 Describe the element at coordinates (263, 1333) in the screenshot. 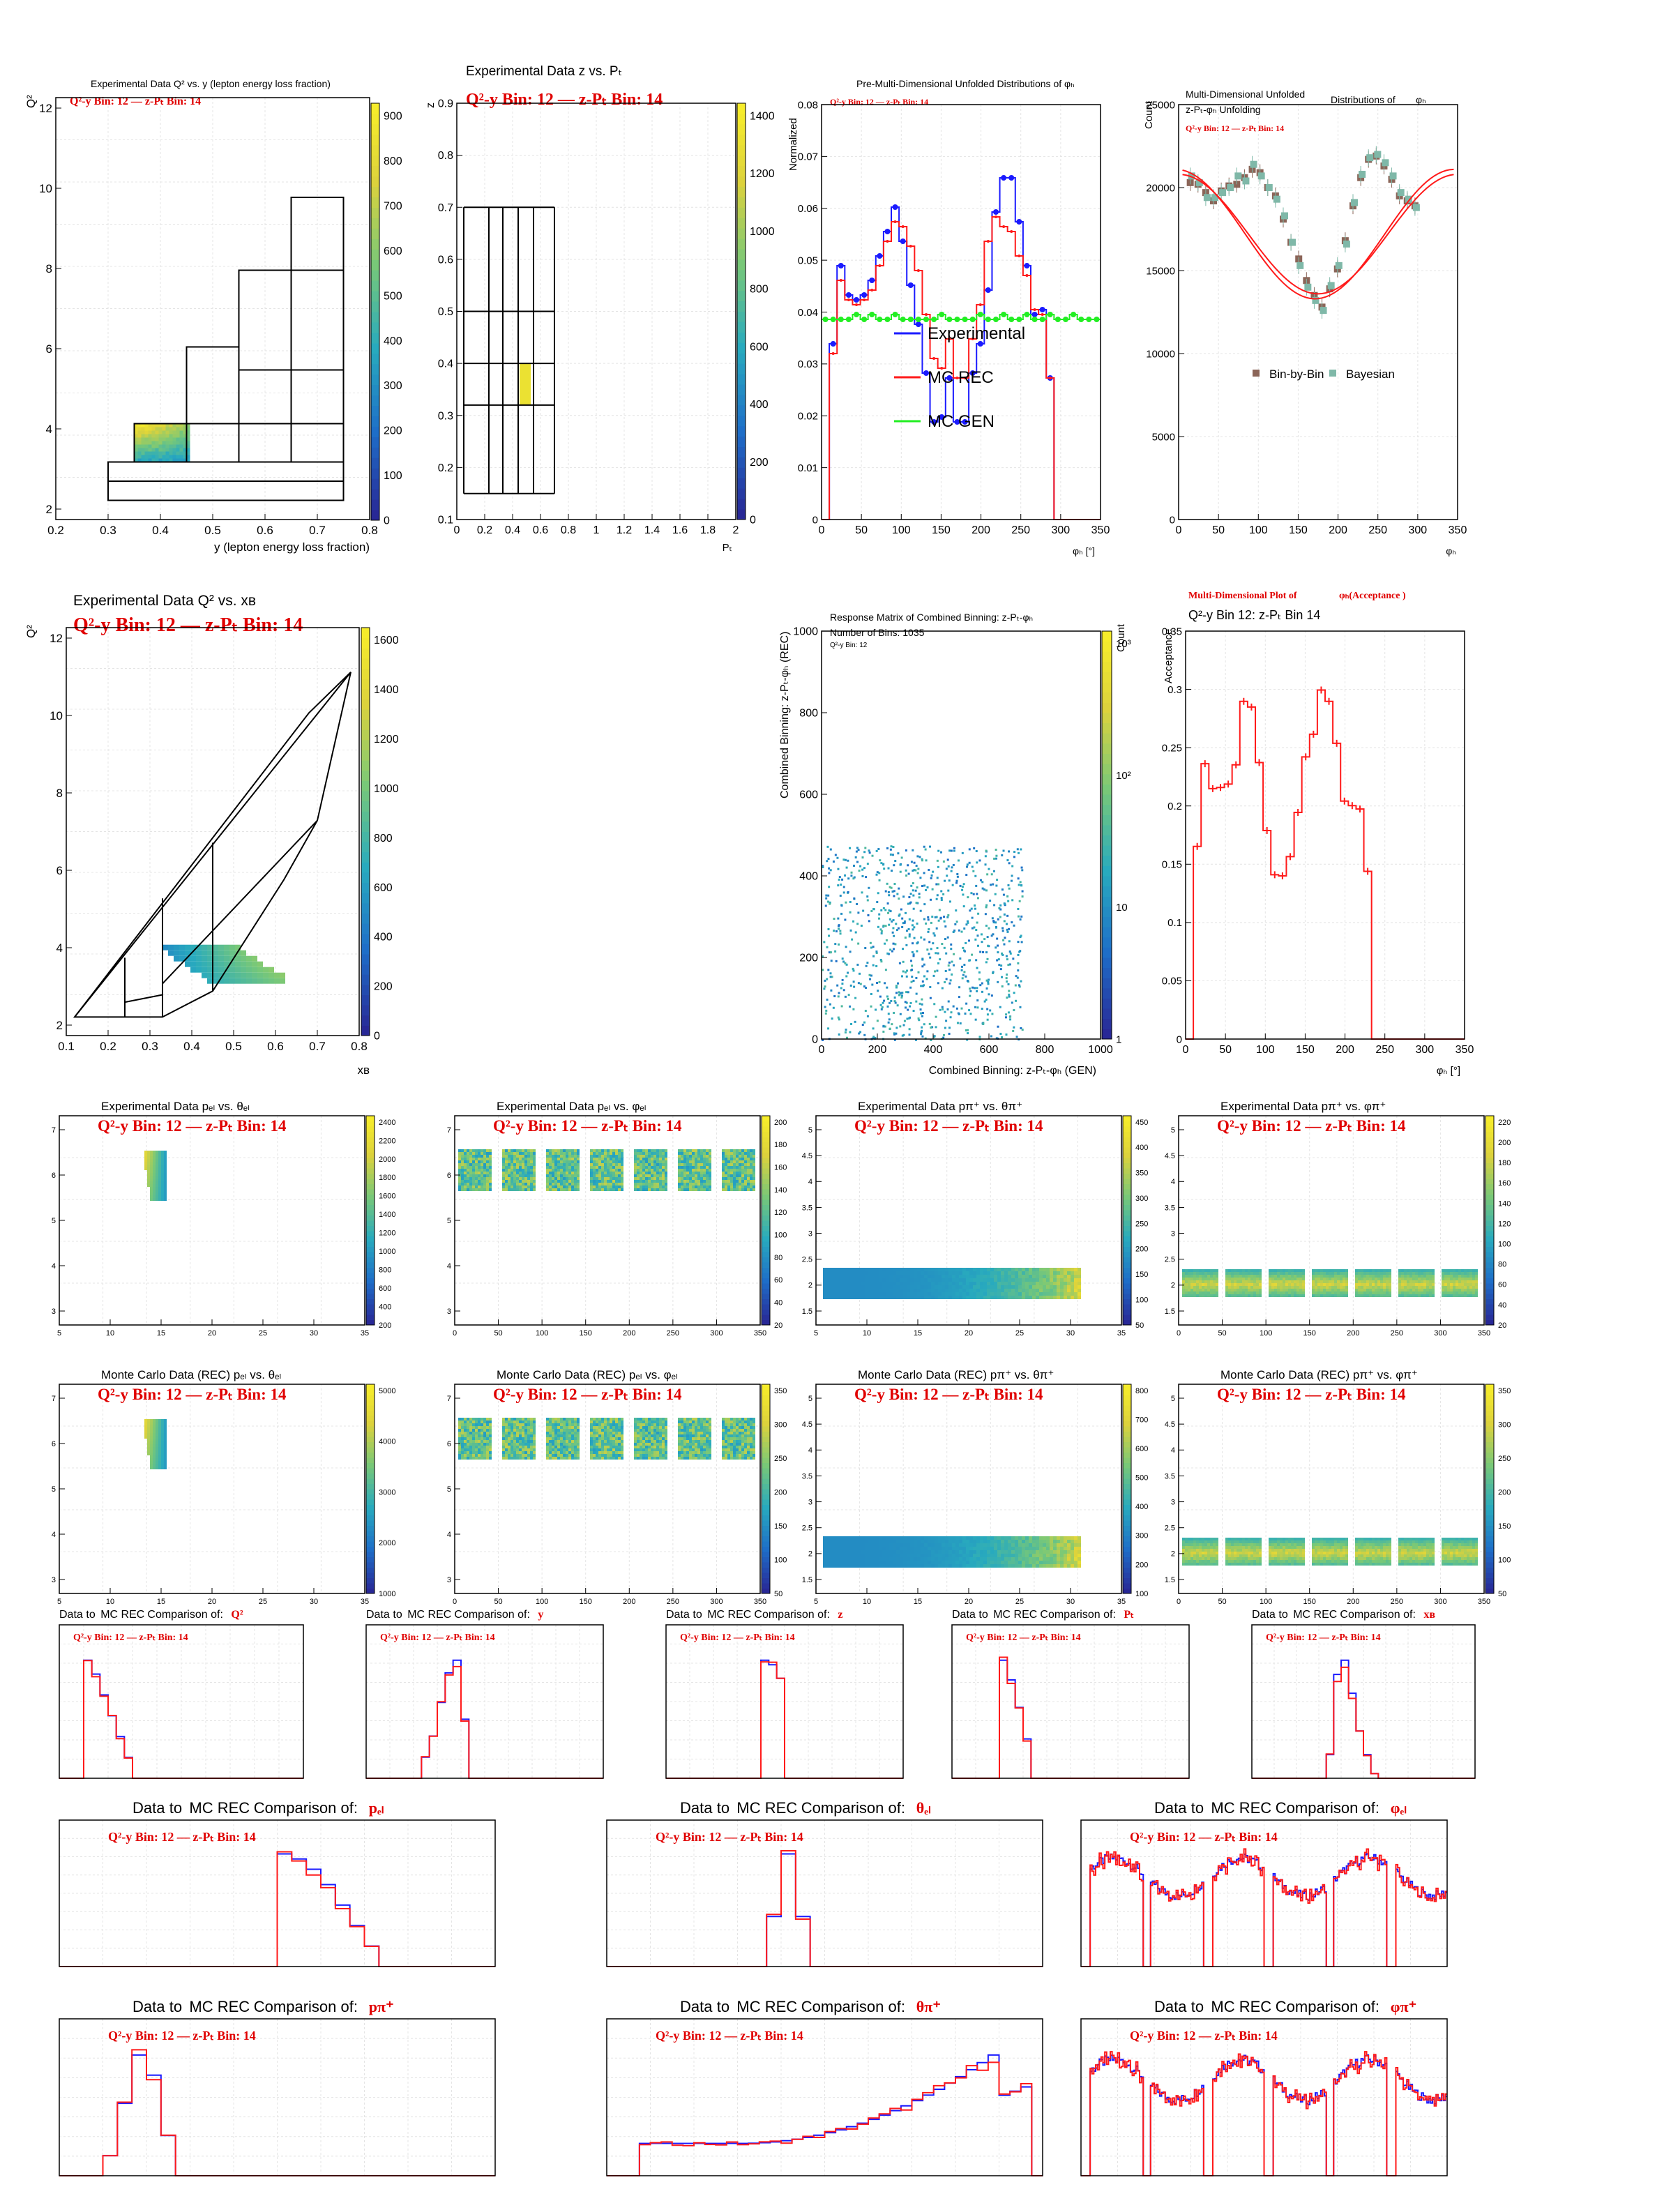

I see `x-tick-label: 25` at that location.